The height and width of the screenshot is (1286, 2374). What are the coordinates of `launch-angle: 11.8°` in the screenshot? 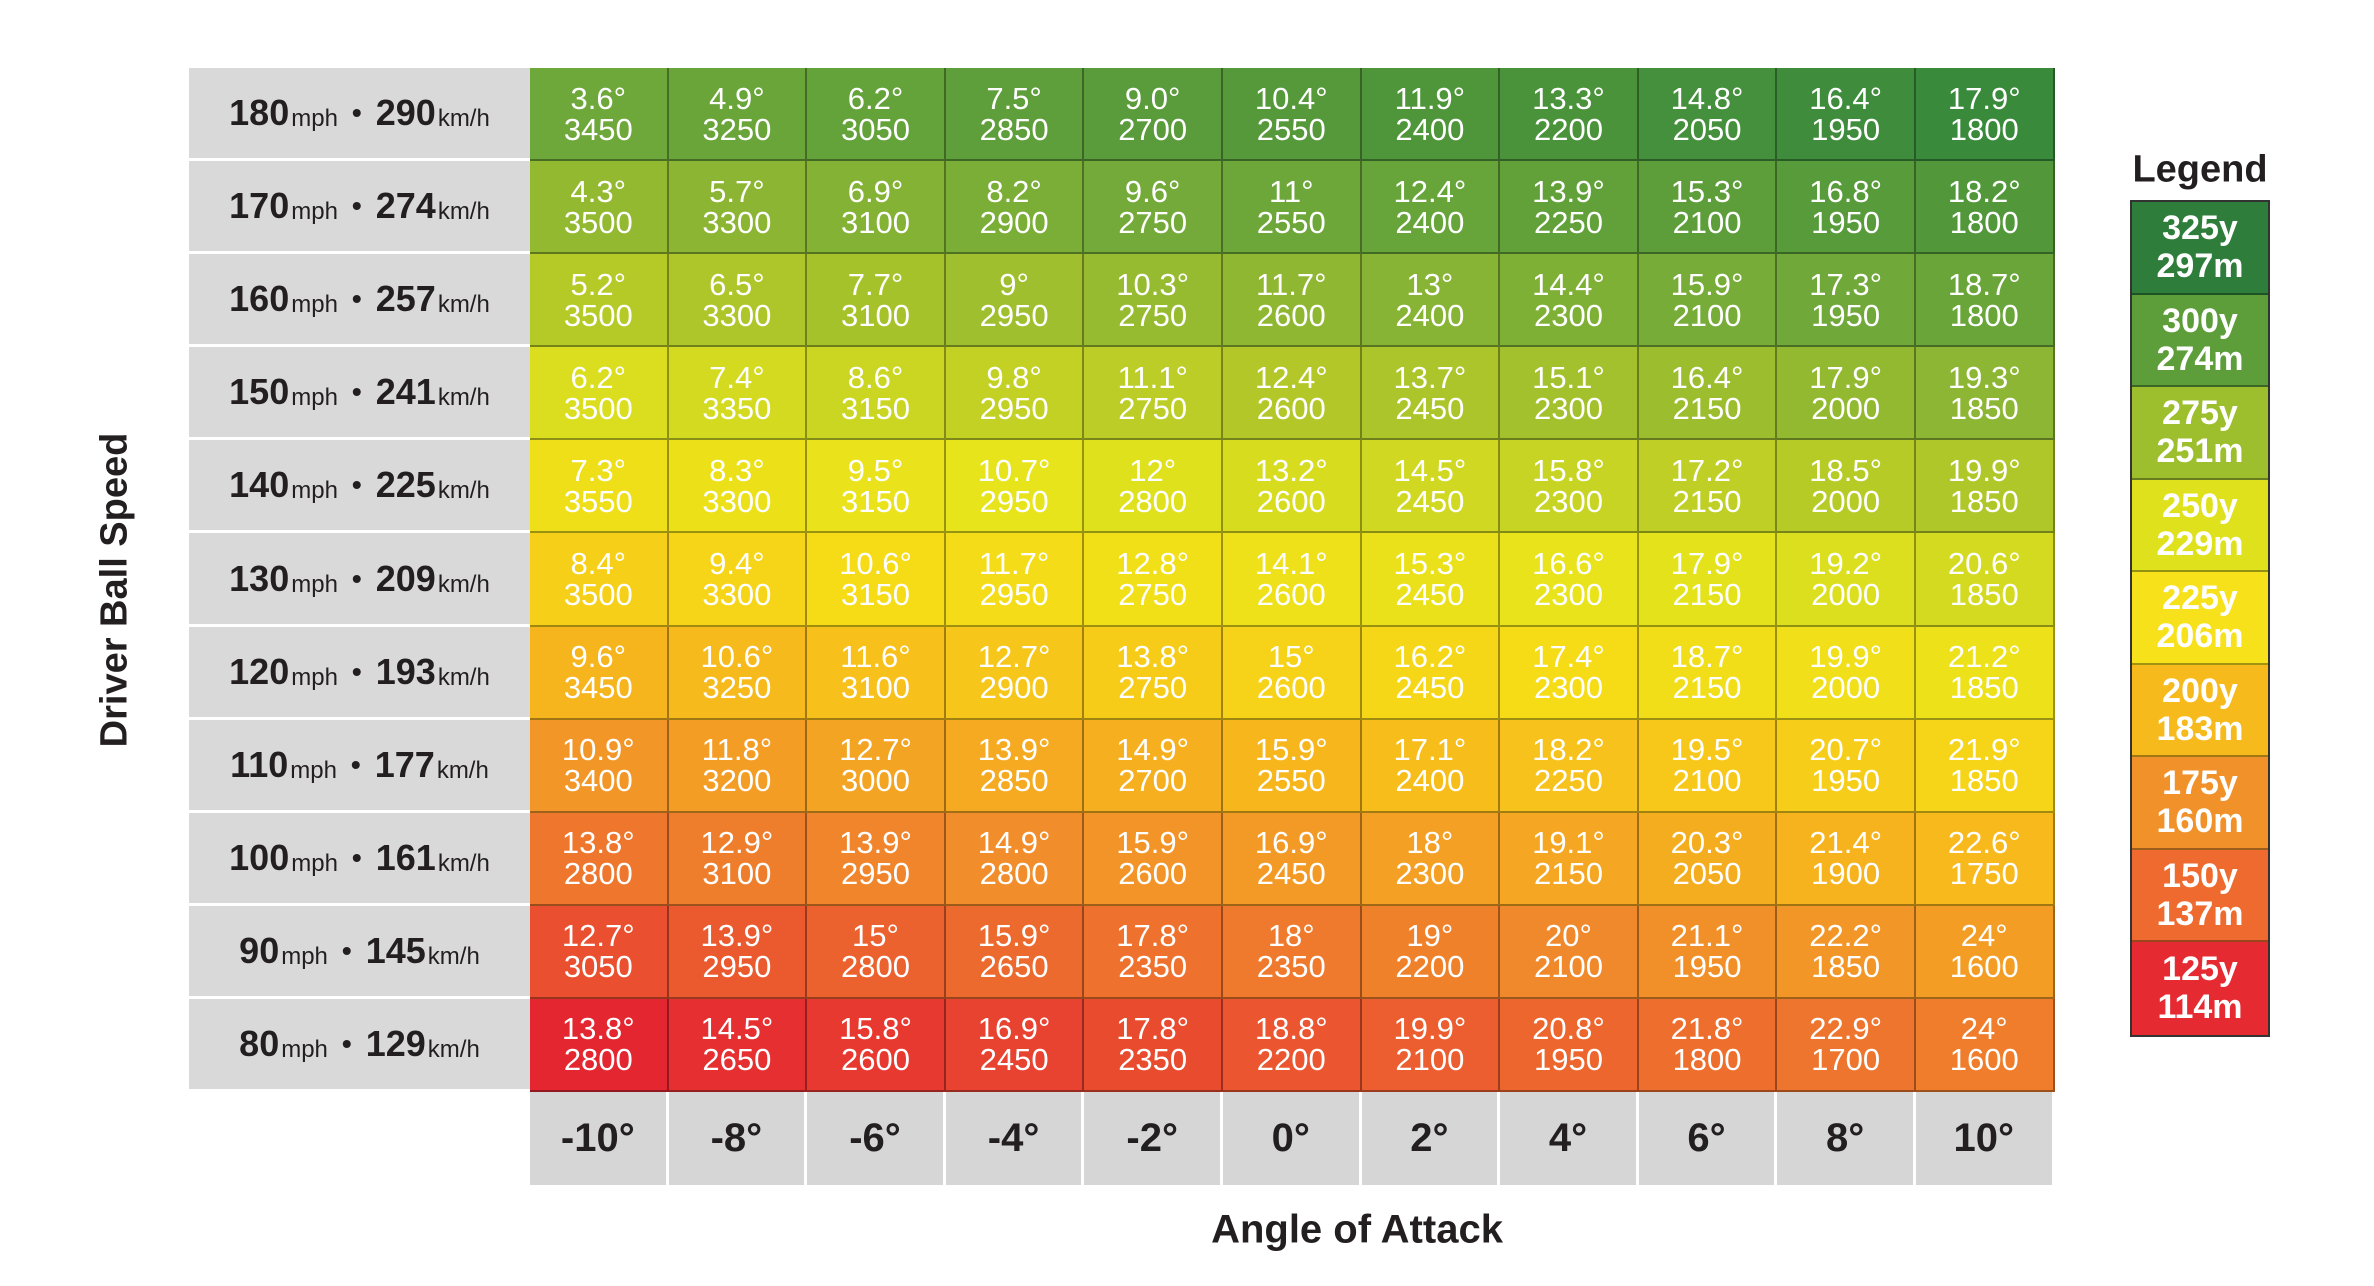 It's located at (737, 750).